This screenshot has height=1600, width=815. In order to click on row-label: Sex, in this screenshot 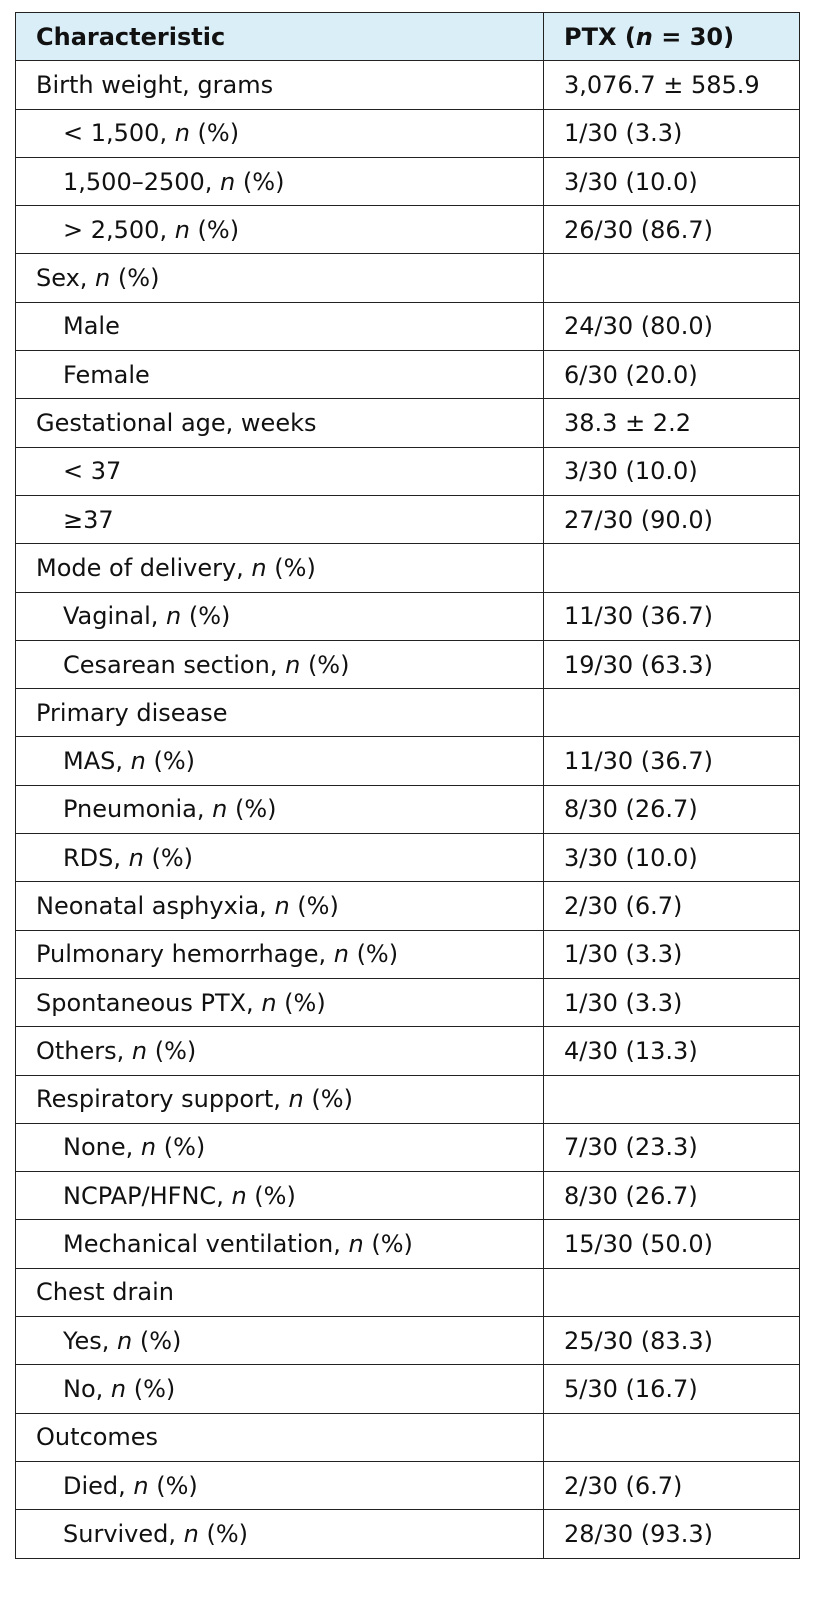, I will do `click(66, 278)`.